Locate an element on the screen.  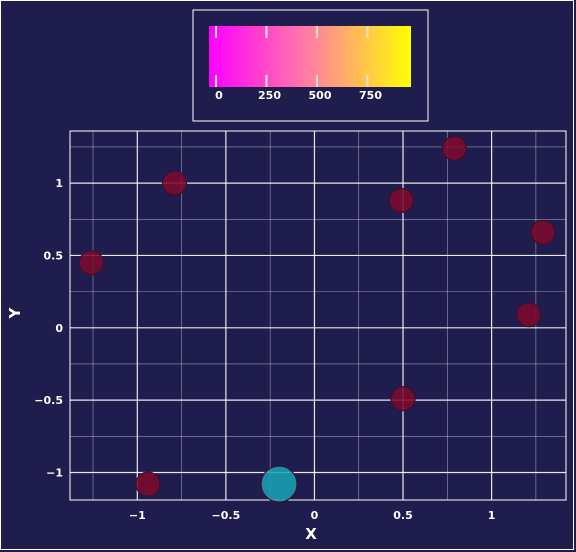
y-tick-label: −1 is located at coordinates (54, 473).